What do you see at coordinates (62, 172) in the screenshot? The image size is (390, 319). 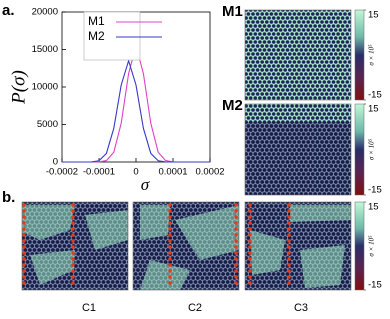 I see `x-tick-label: -0.0002` at bounding box center [62, 172].